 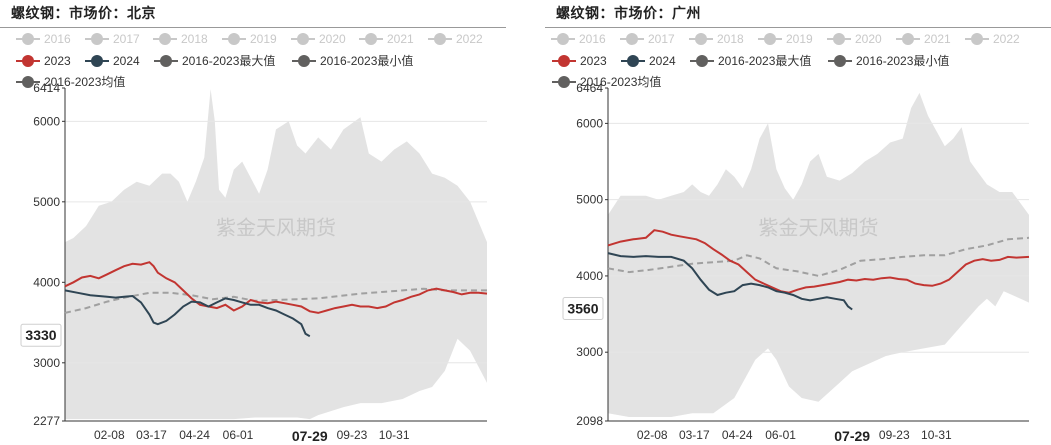 I want to click on y-cursor-label: 3330, so click(x=40, y=335).